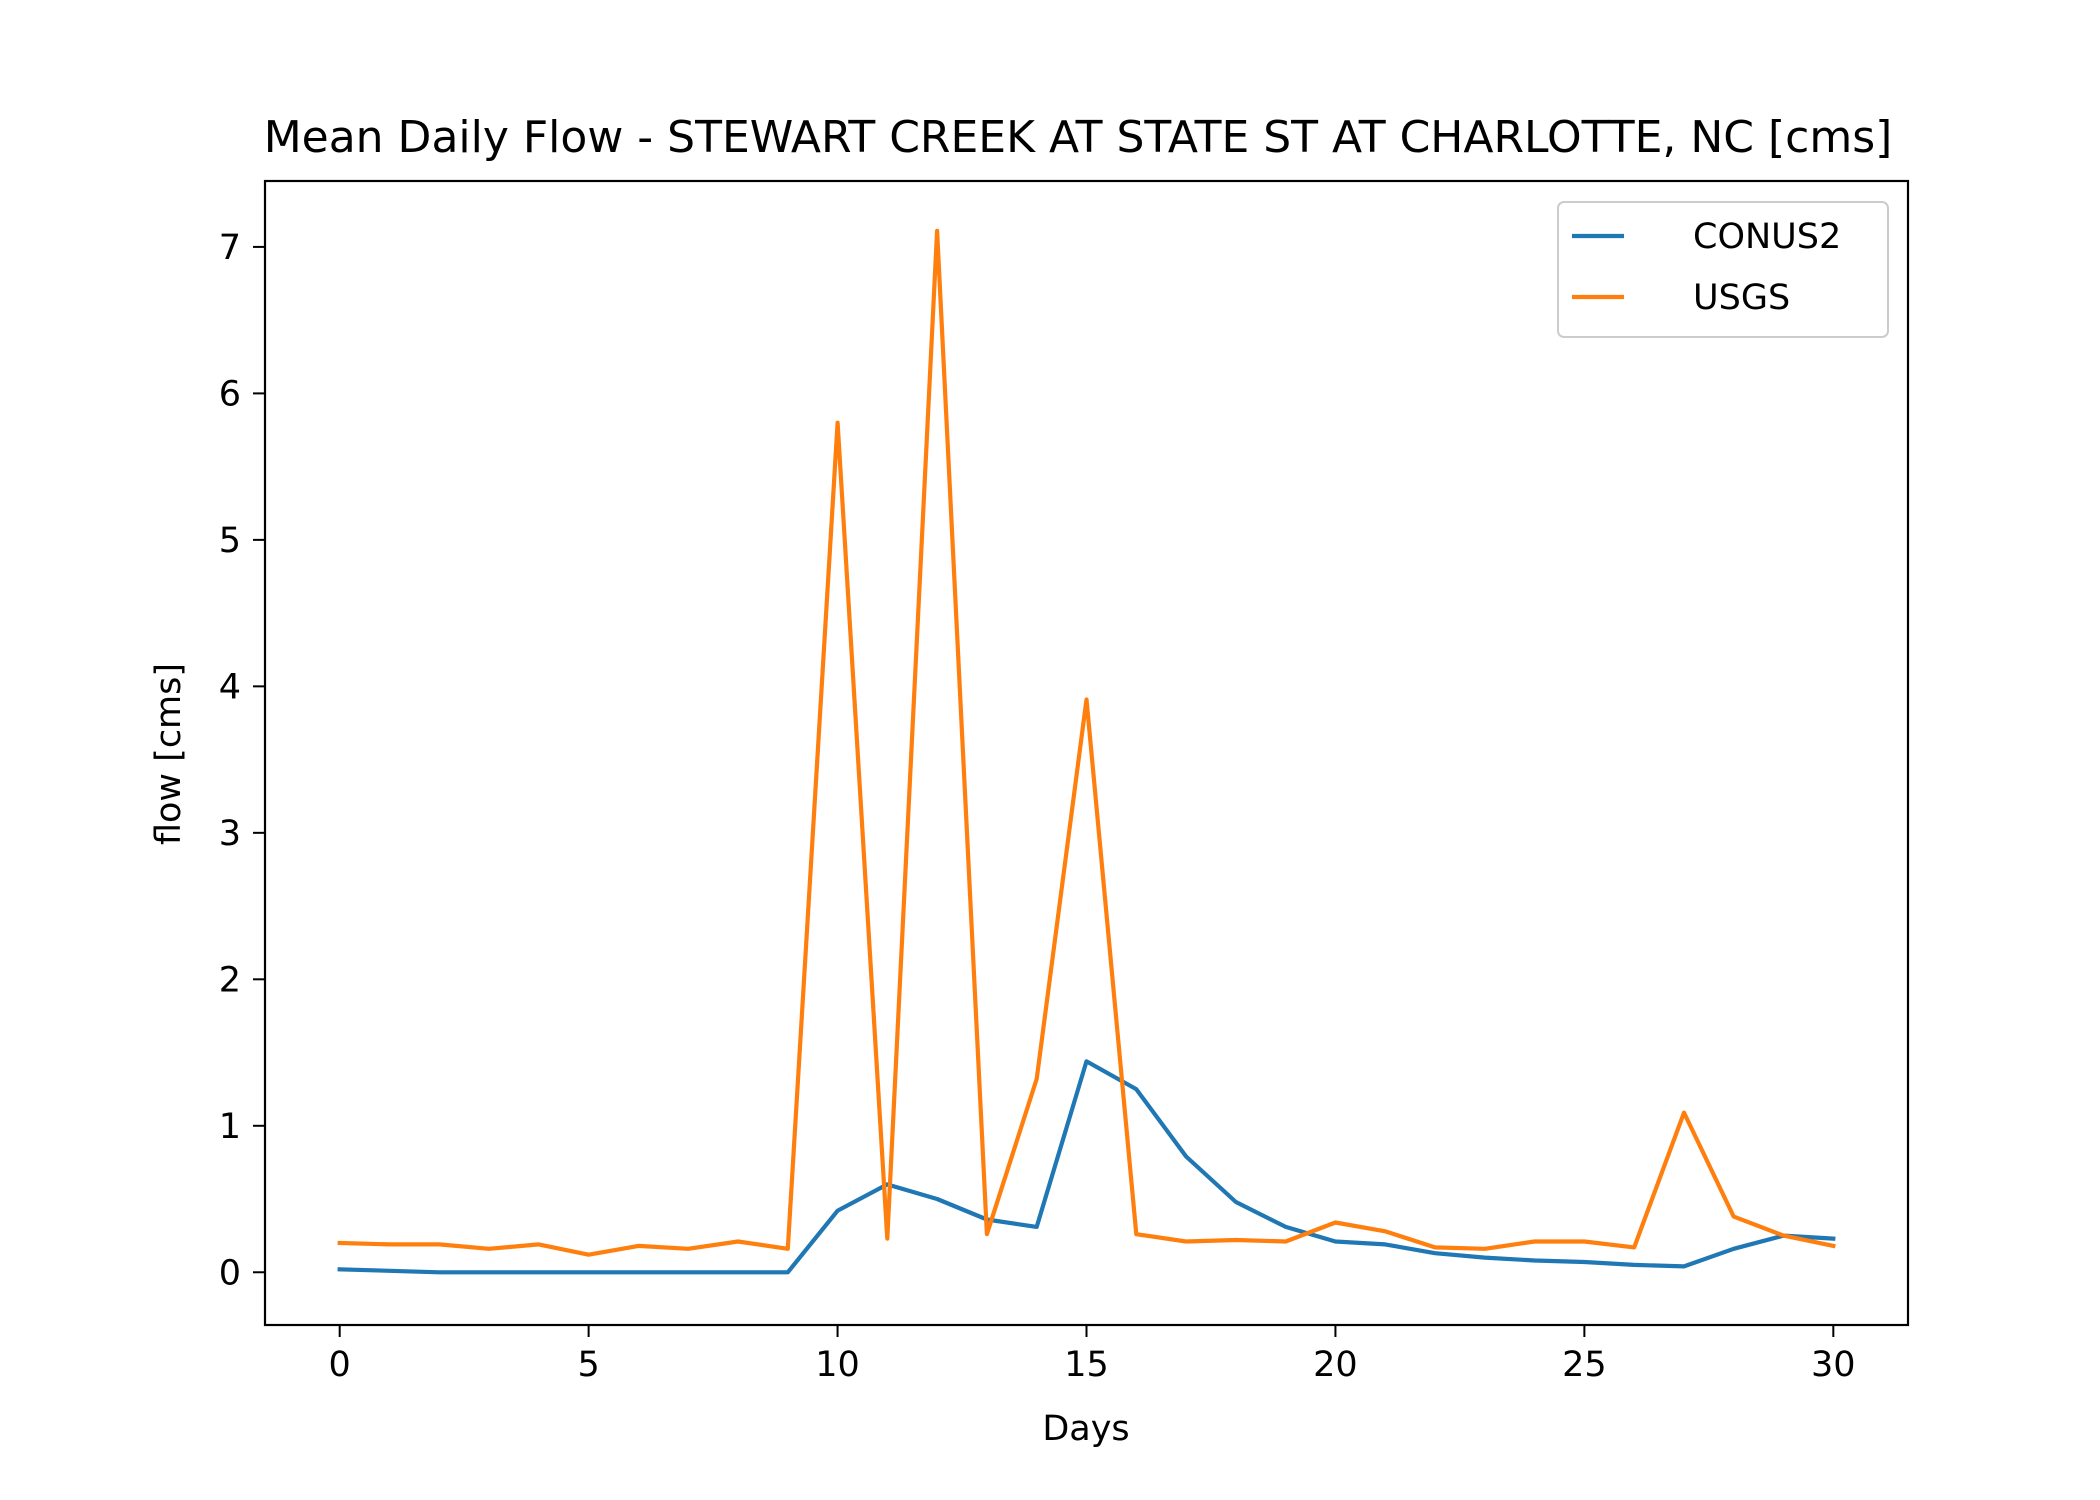  I want to click on x-tick-label: 30, so click(1833, 1365).